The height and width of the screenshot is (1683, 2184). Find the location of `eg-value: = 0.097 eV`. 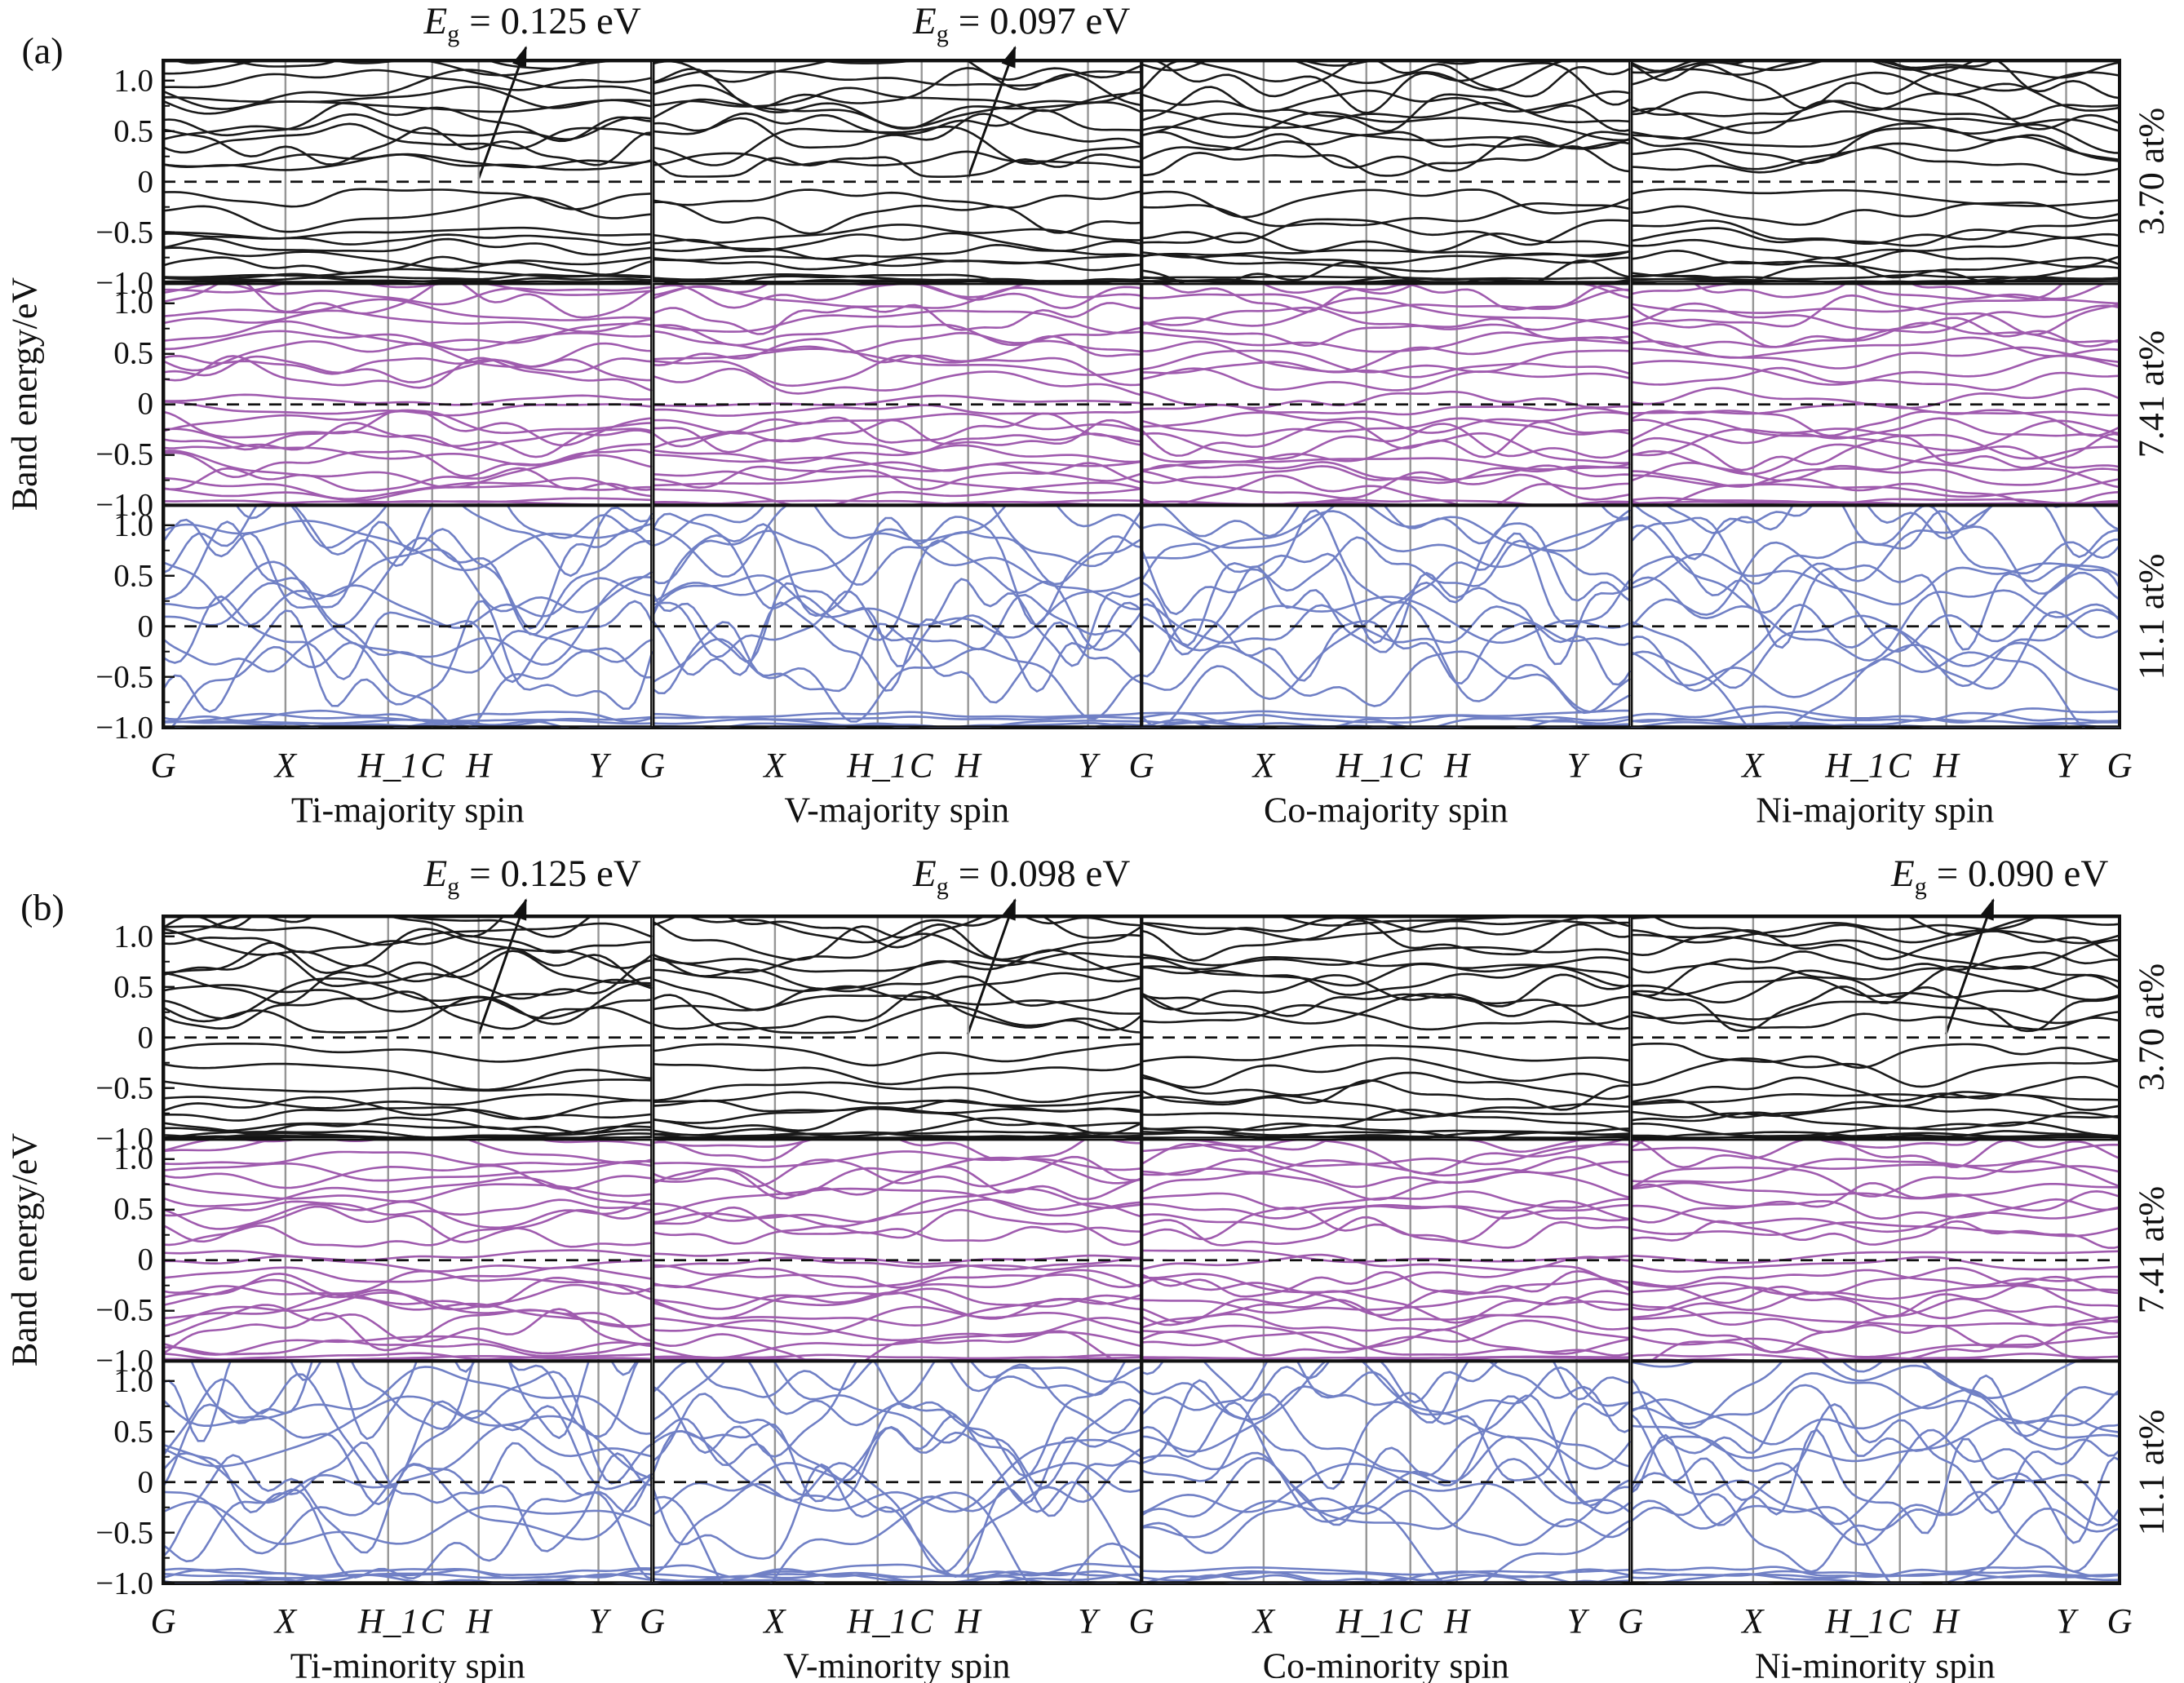

eg-value: = 0.097 eV is located at coordinates (1044, 21).